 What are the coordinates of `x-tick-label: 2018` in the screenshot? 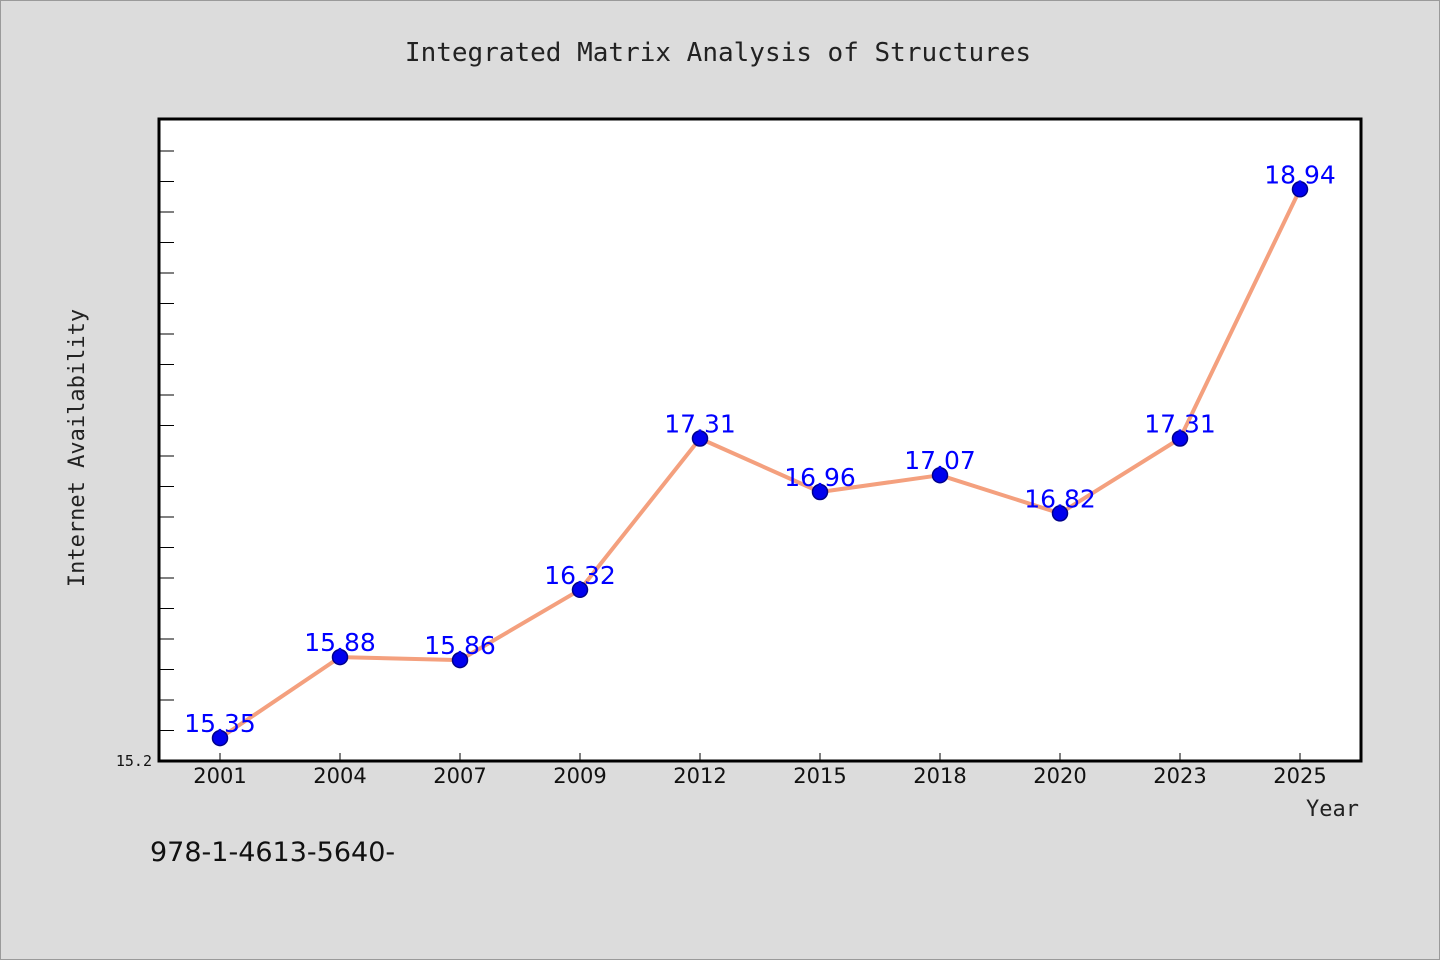 It's located at (939, 776).